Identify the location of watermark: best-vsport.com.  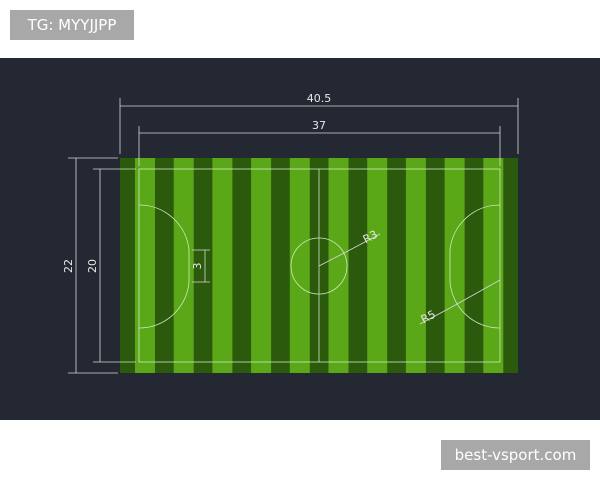
(515, 455).